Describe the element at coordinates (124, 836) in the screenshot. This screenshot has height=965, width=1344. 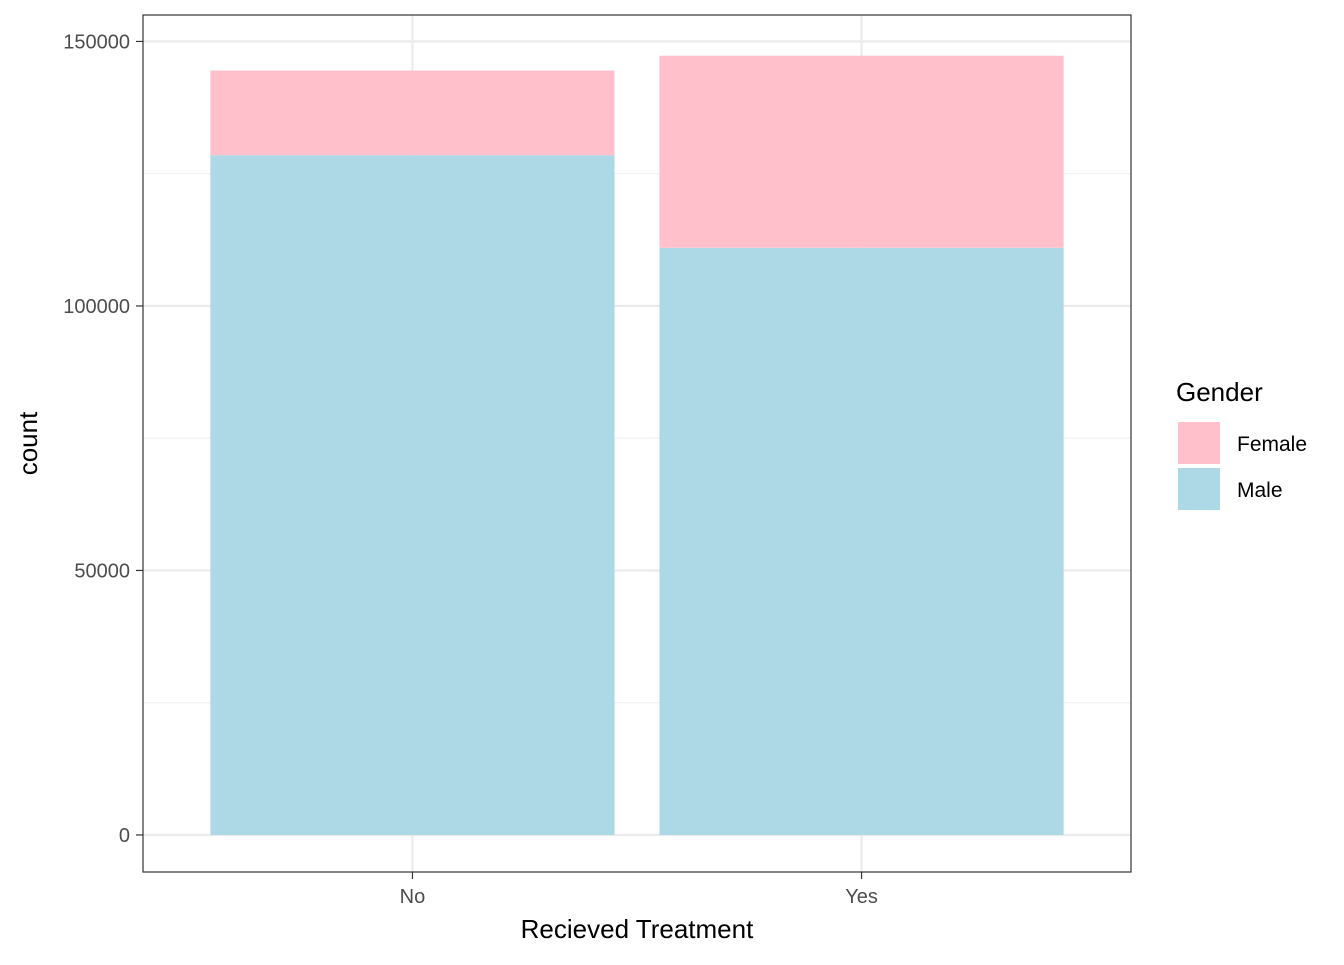
I see `y-tick-label: 0` at that location.